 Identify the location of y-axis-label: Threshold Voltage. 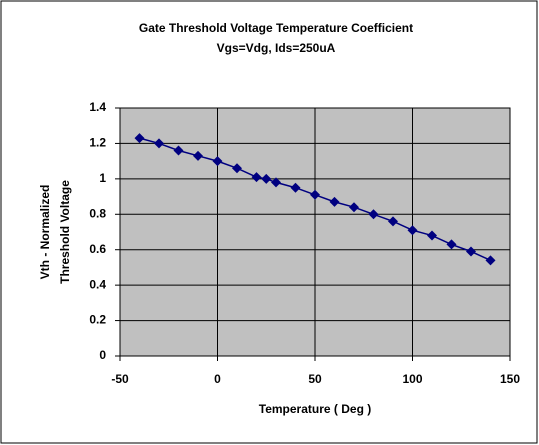
(65, 232).